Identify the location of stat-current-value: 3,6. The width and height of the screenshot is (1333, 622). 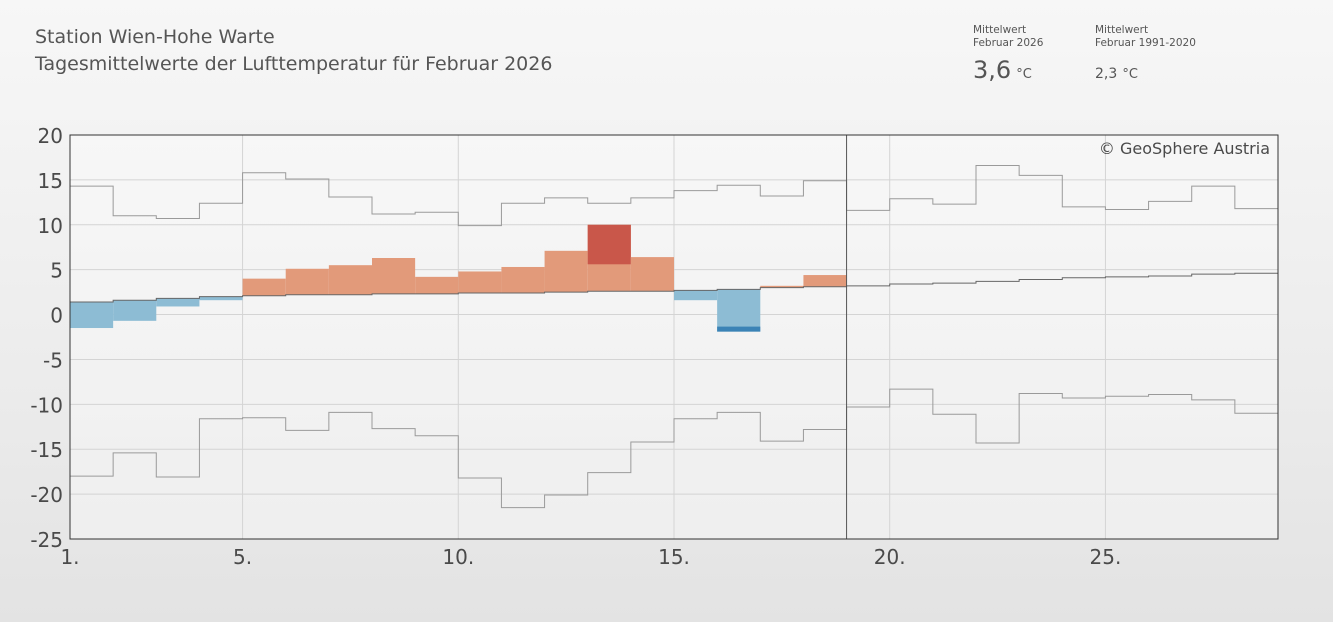
(992, 70).